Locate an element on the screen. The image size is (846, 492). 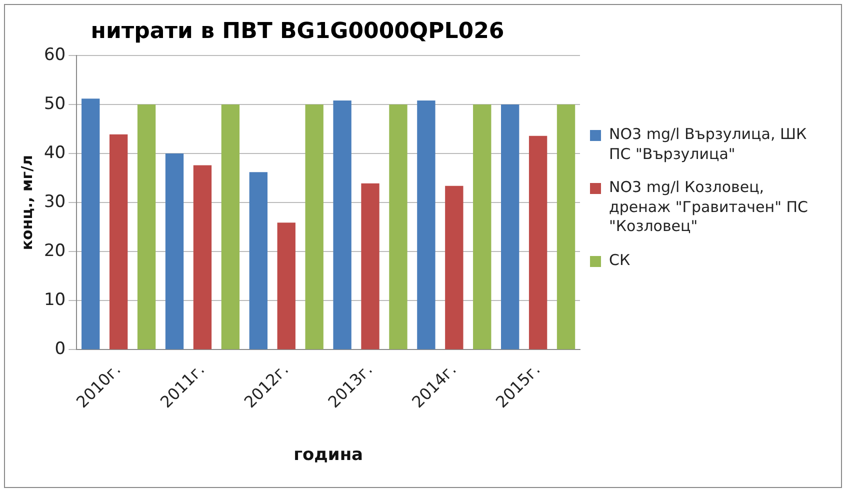
y-tick-label: 0 is located at coordinates (60, 349).